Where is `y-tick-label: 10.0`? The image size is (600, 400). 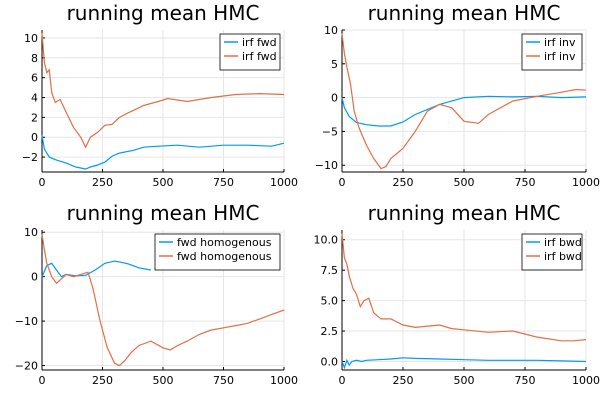 y-tick-label: 10.0 is located at coordinates (326, 240).